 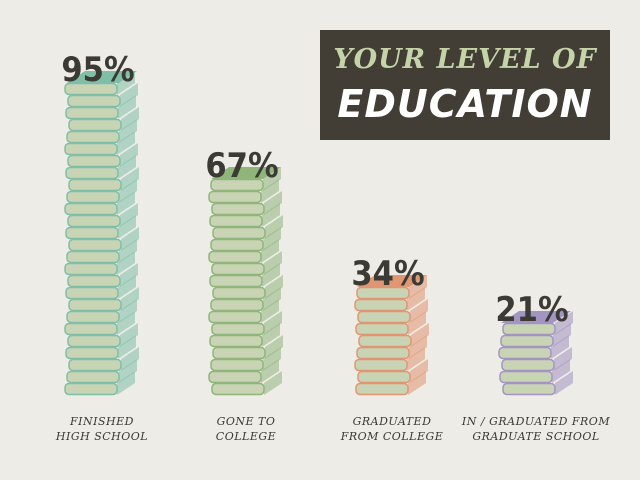 I want to click on value-label-2: 67%, so click(x=241, y=166).